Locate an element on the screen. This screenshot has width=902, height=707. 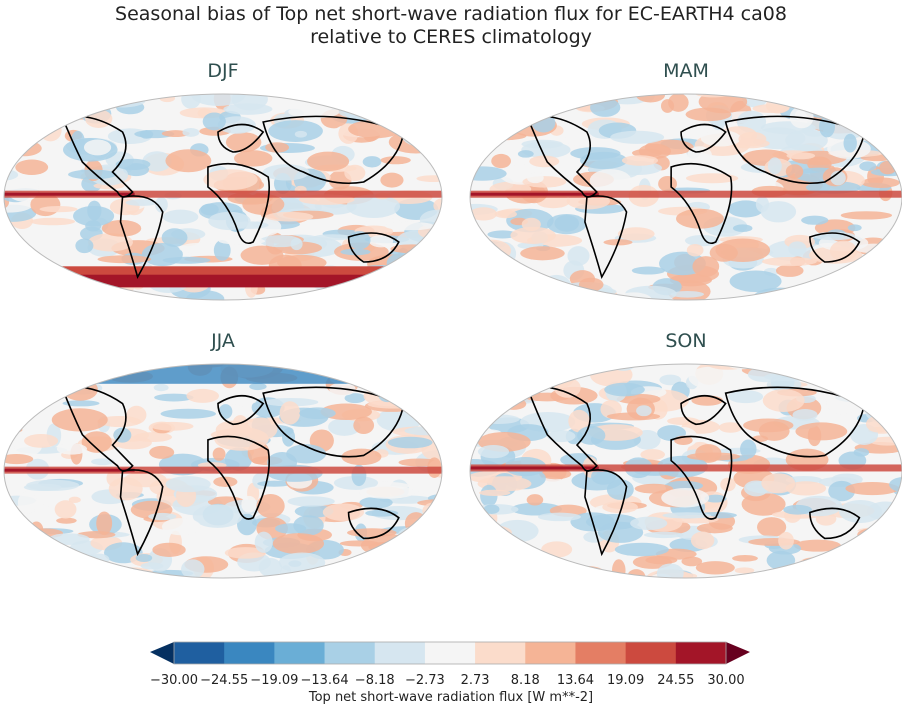
map-boundary is located at coordinates (223, 471).